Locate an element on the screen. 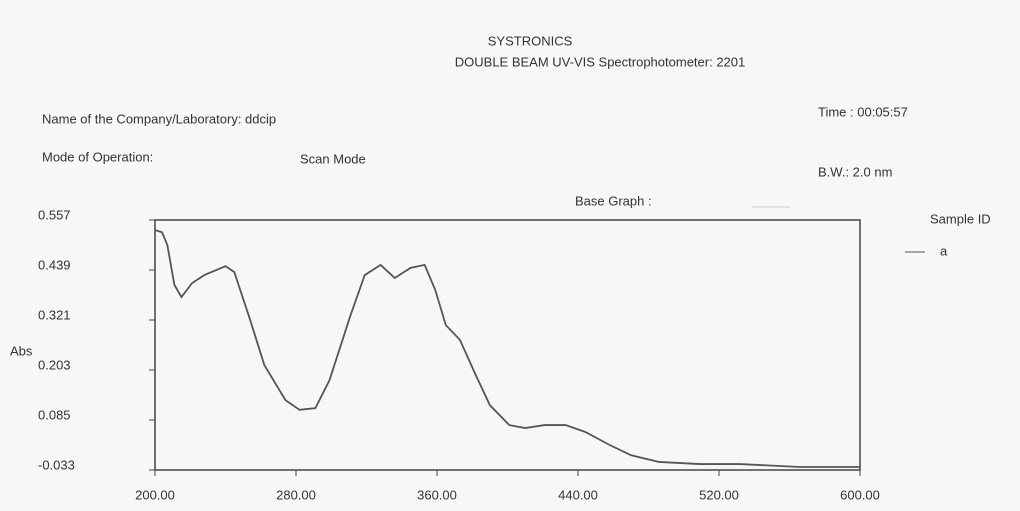  y-tick-label: 0.085 is located at coordinates (54, 414).